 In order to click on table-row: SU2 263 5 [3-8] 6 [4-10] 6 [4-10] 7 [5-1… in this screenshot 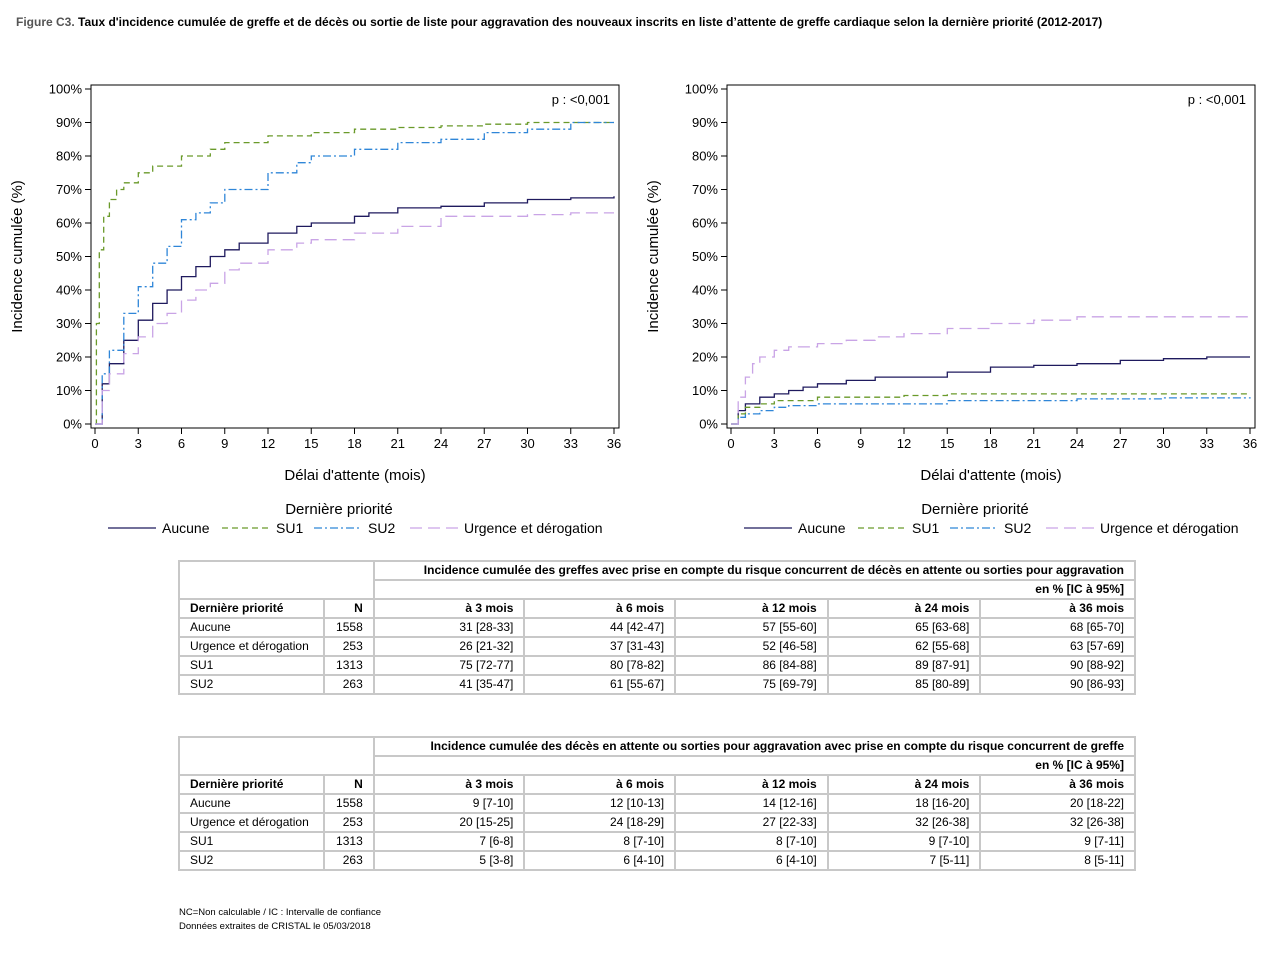, I will do `click(657, 860)`.